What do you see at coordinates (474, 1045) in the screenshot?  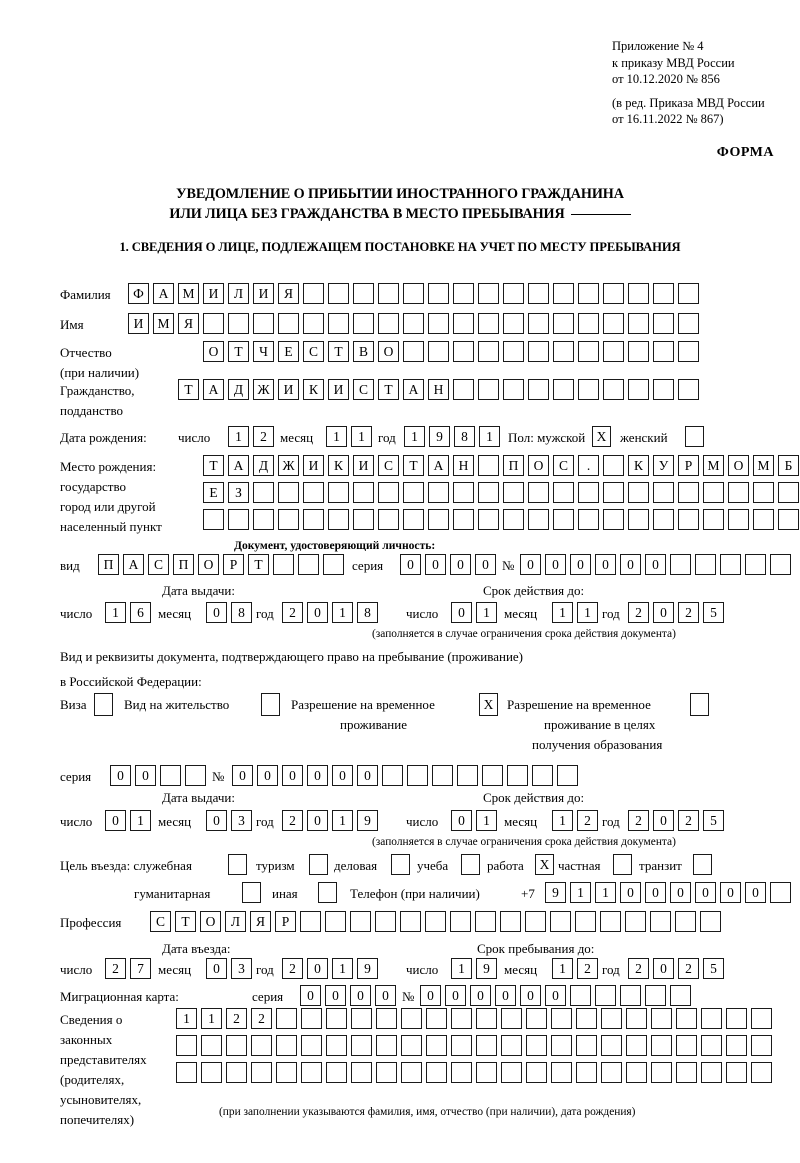 I see `legal-rep-row-2-boxes` at bounding box center [474, 1045].